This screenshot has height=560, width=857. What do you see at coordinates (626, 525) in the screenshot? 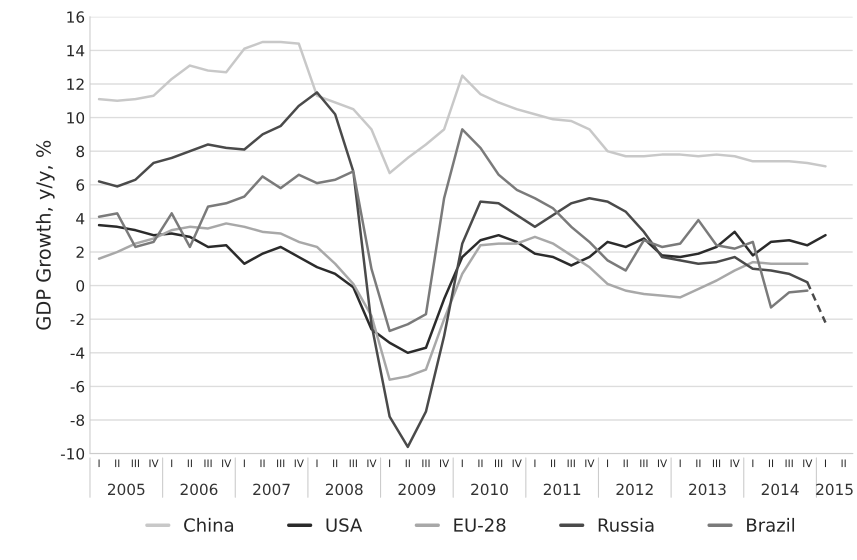
I see `legend-label: Russia` at bounding box center [626, 525].